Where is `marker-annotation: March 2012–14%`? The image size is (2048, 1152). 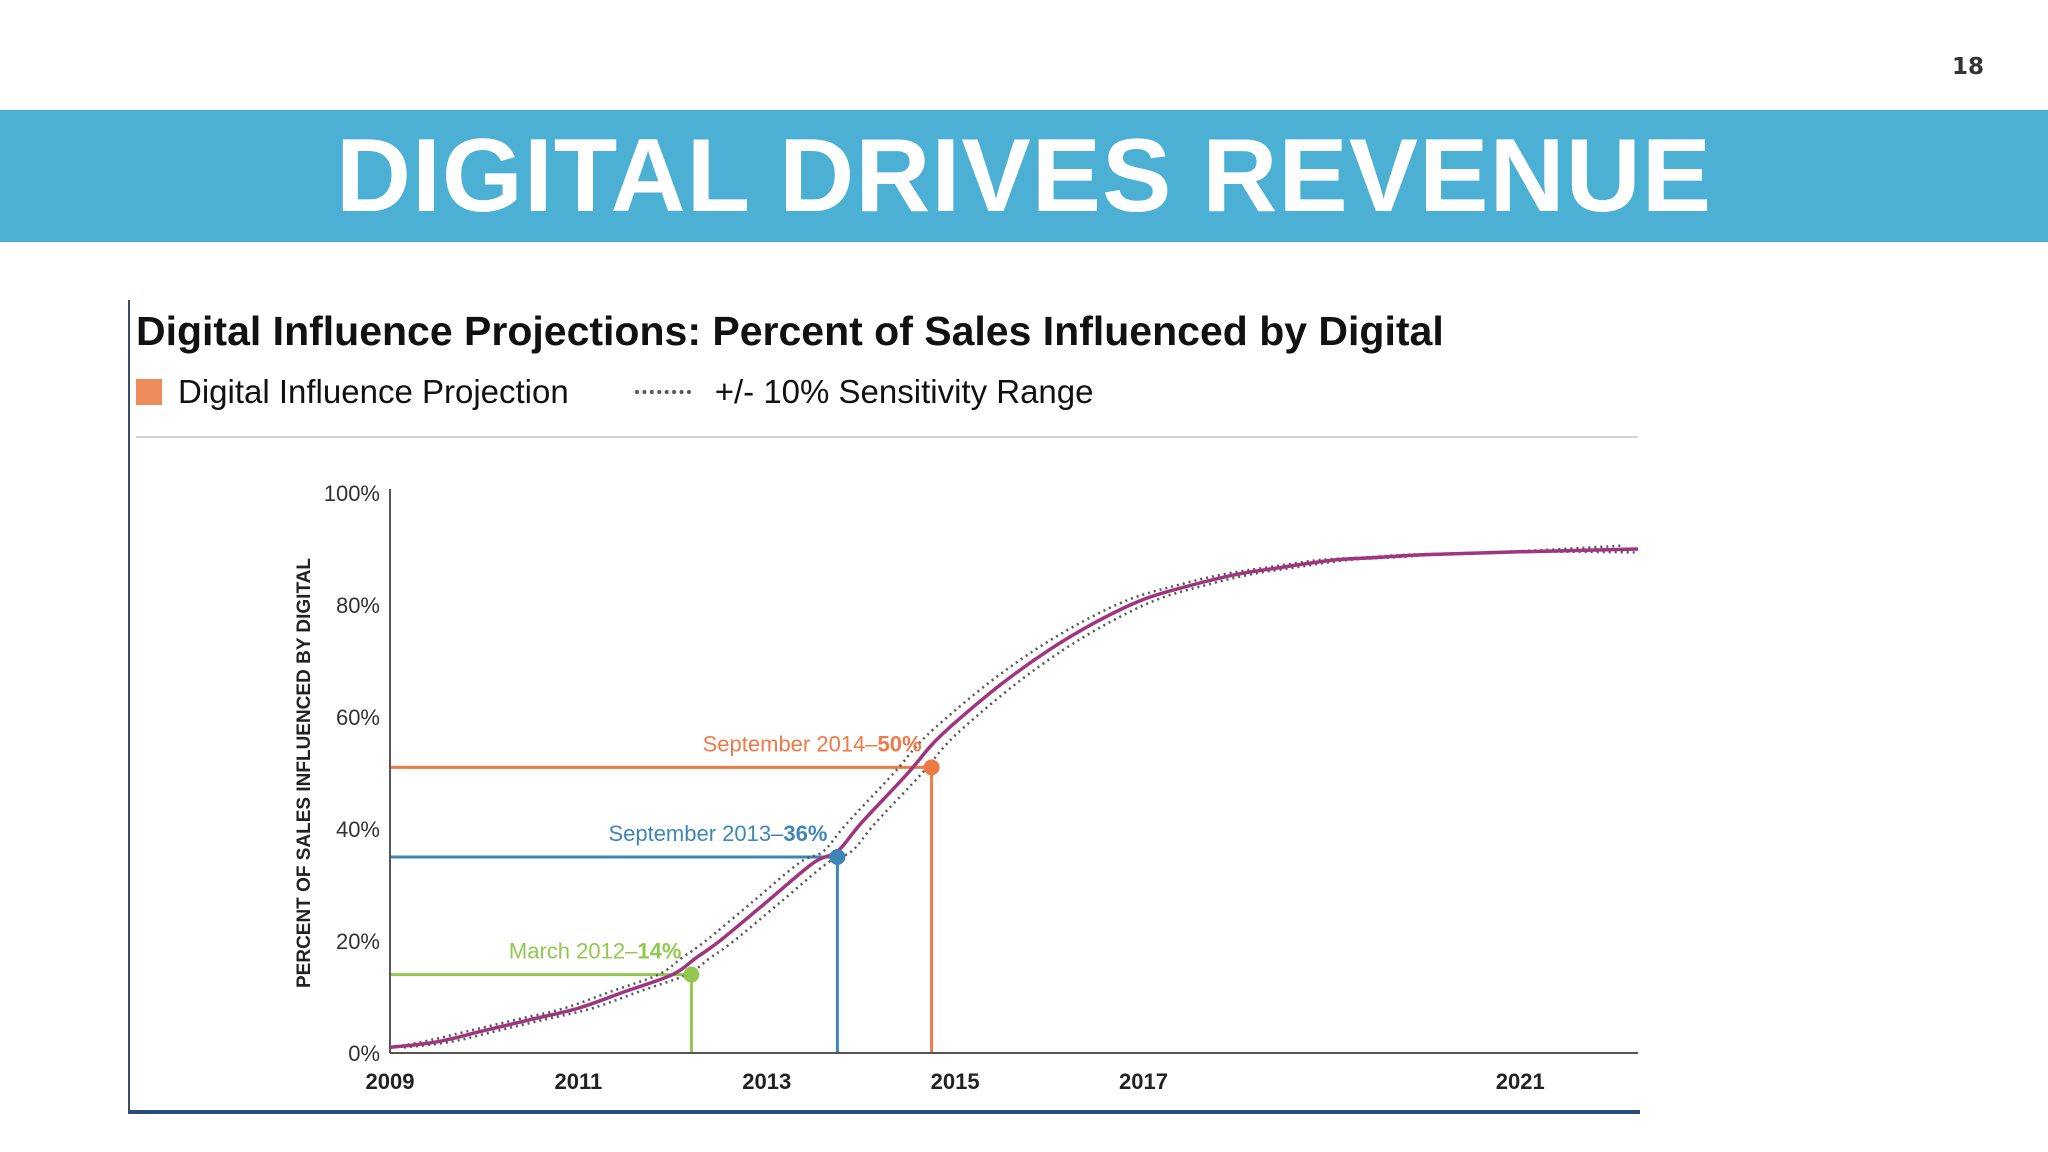 marker-annotation: March 2012–14% is located at coordinates (595, 951).